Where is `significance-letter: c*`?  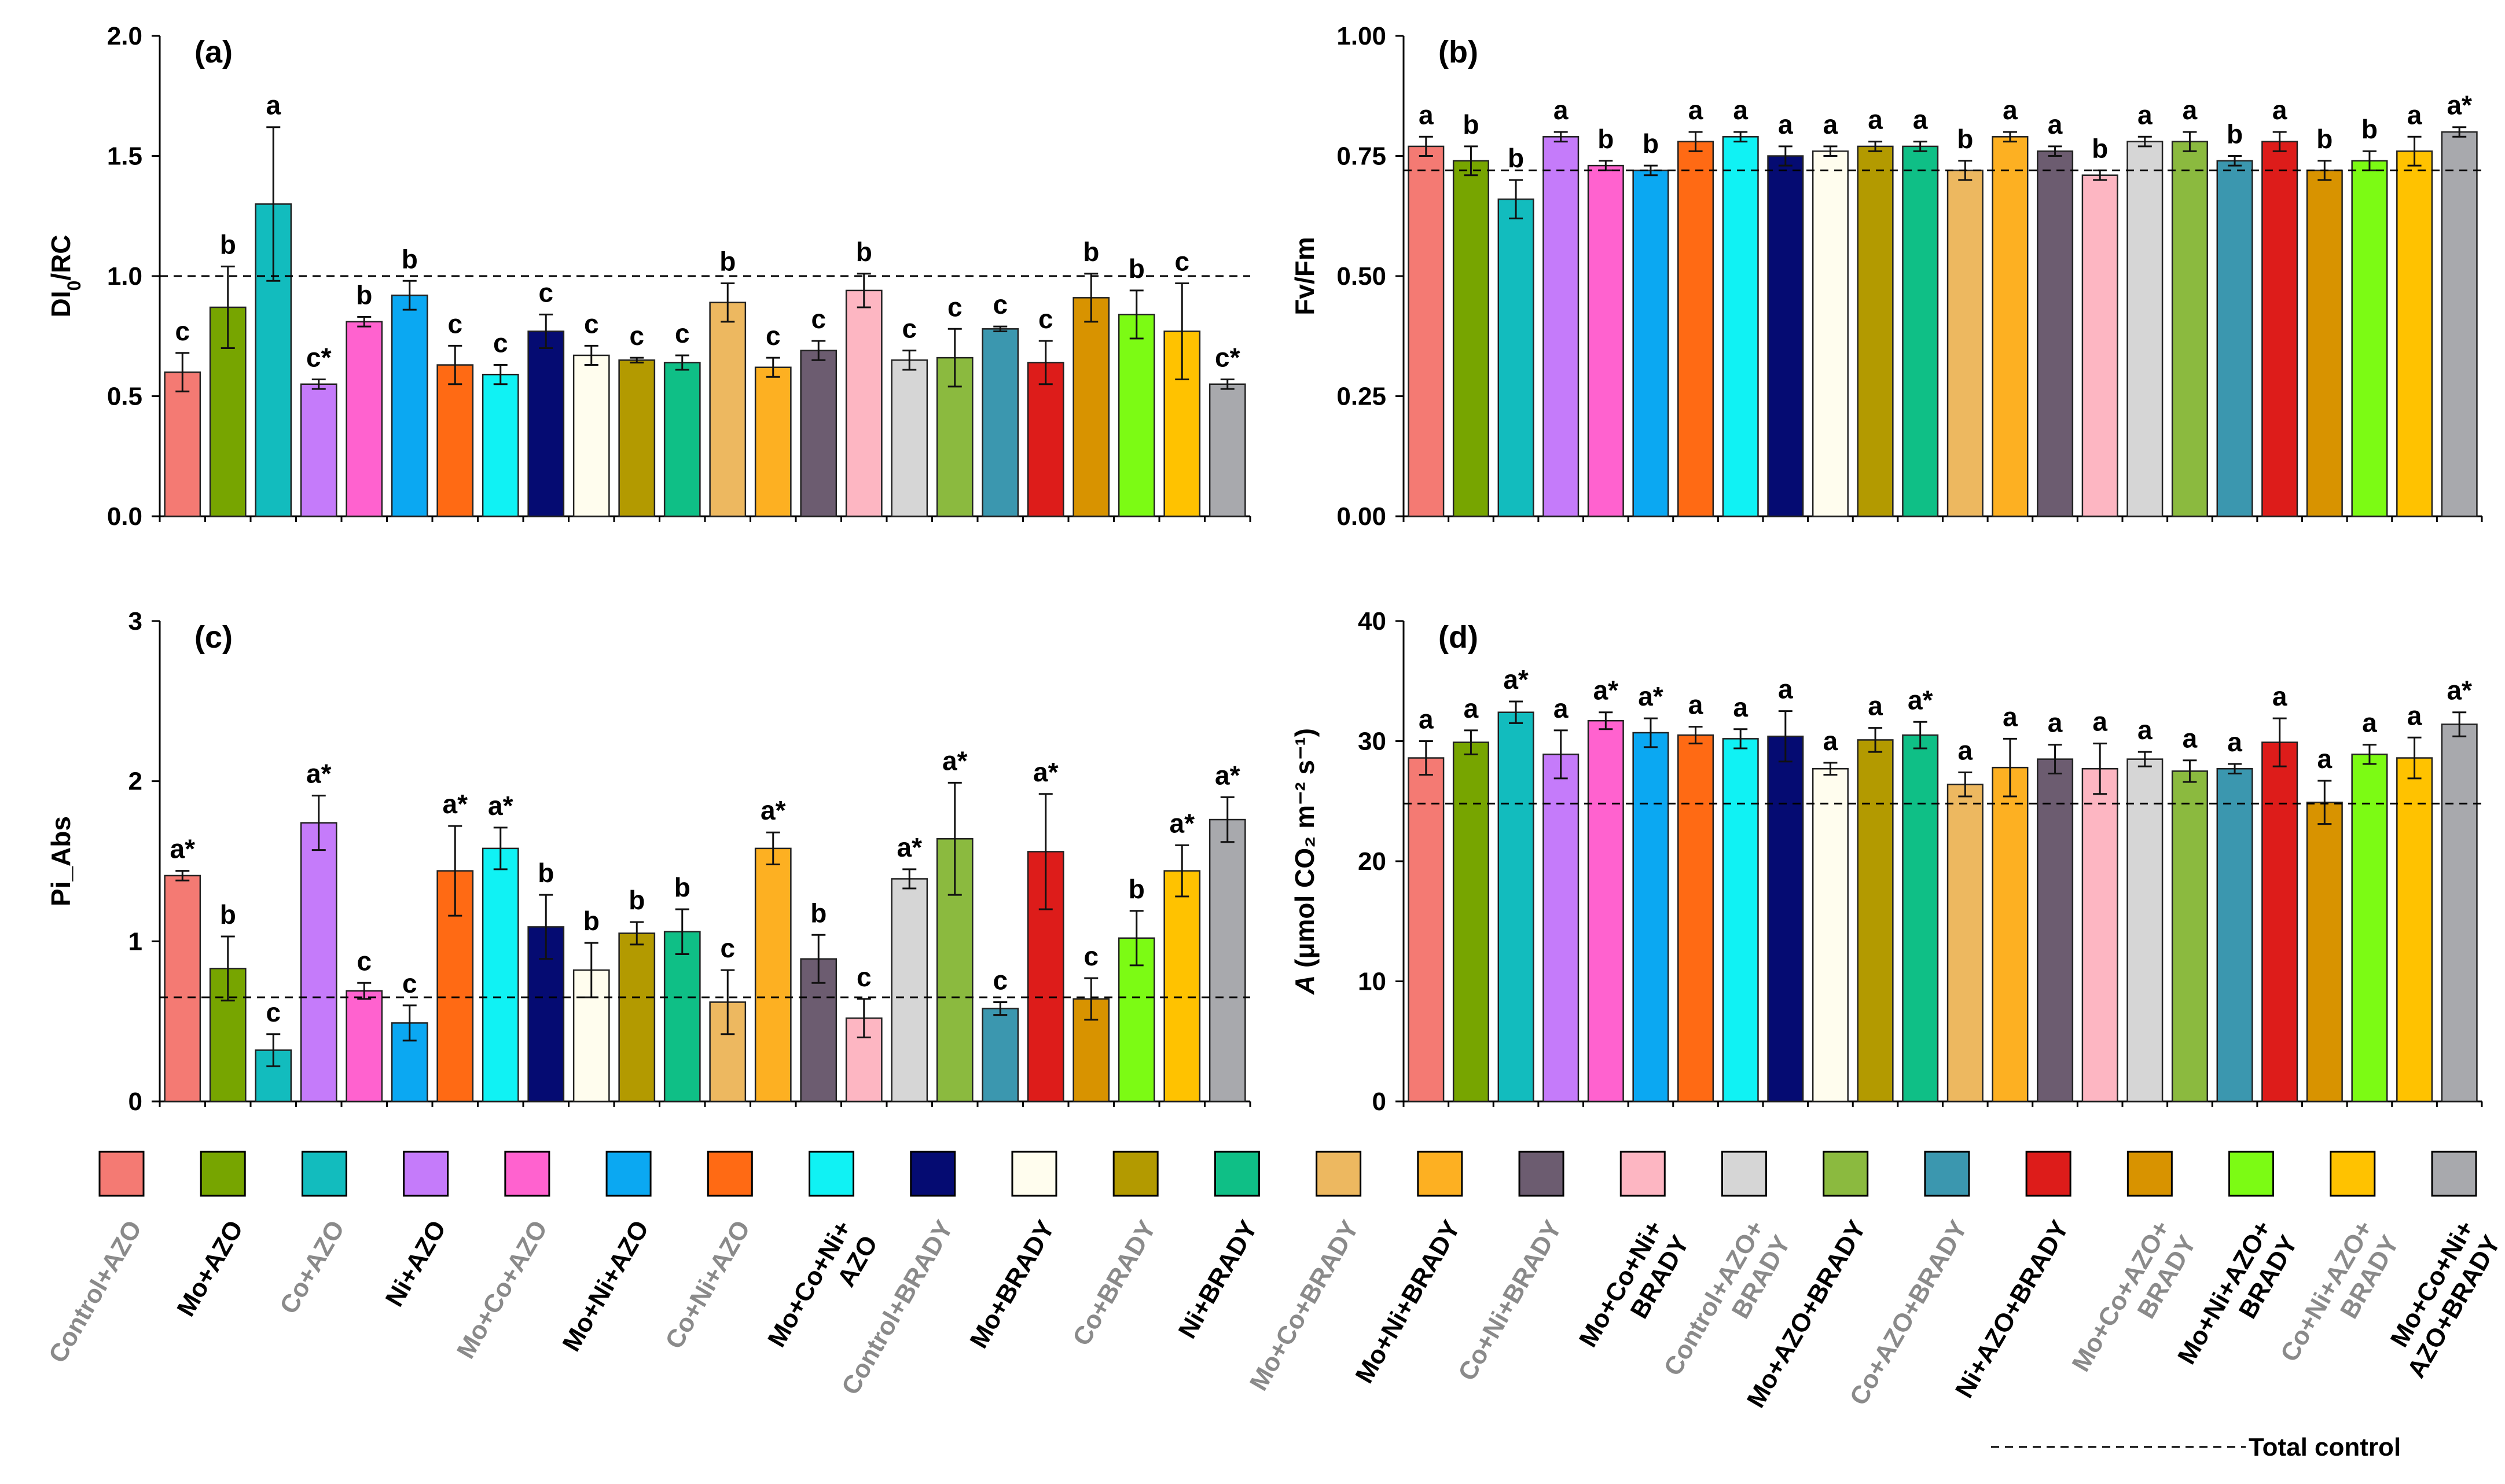
significance-letter: c* is located at coordinates (1227, 357).